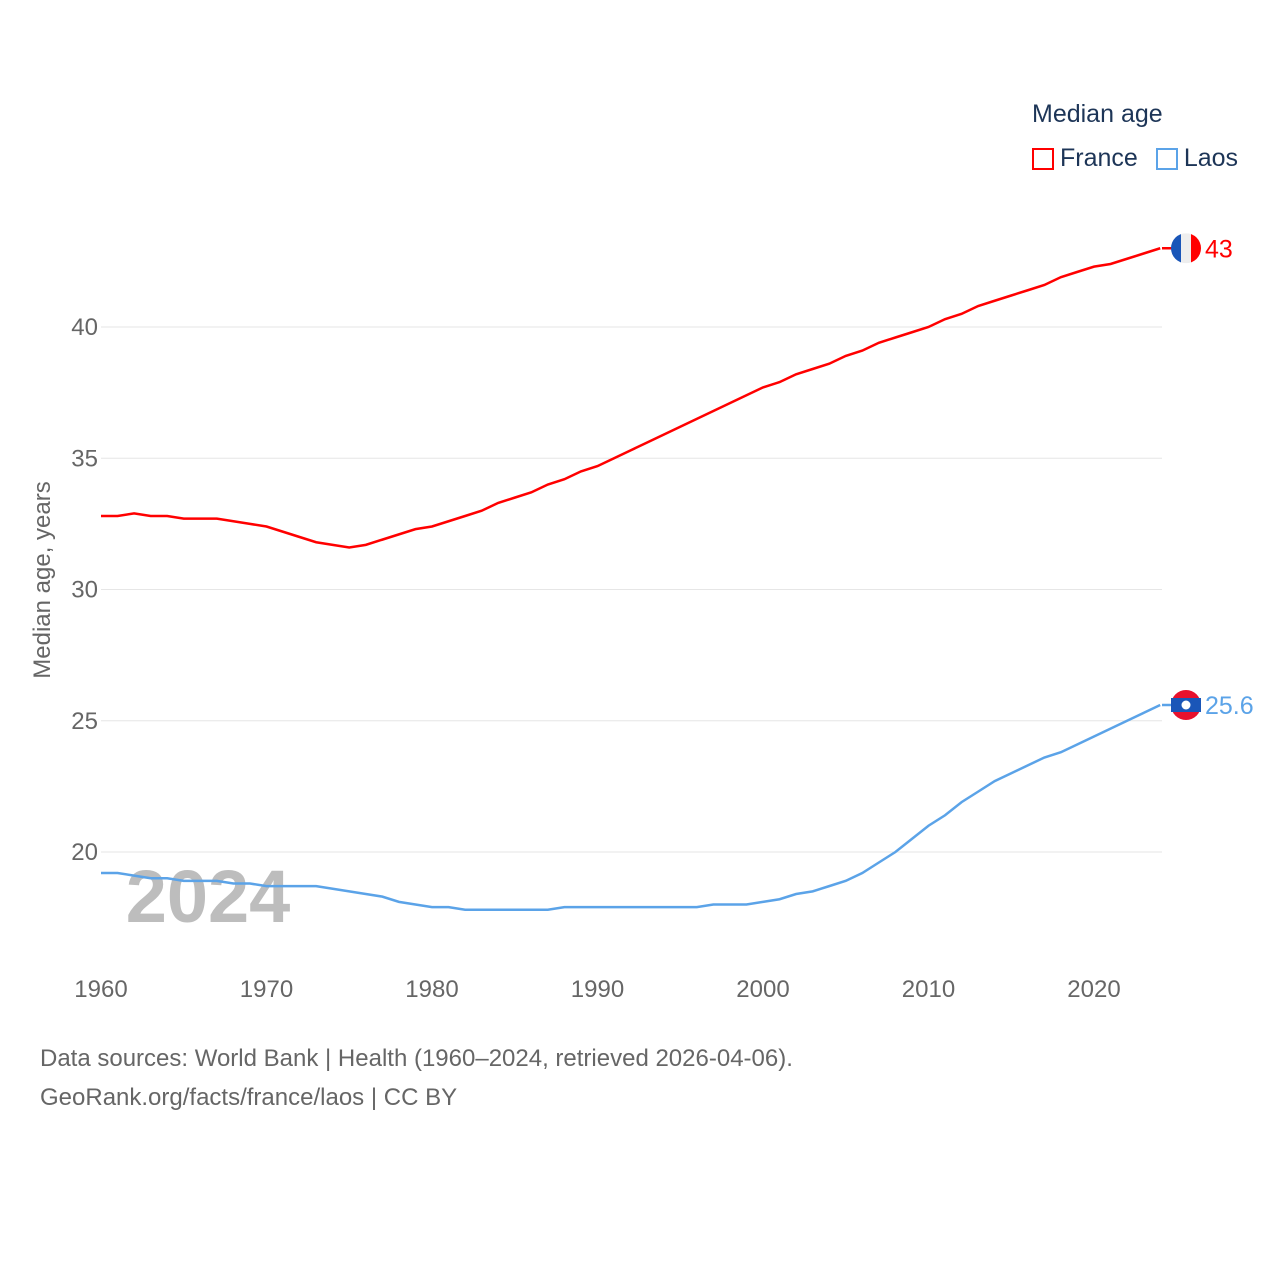  I want to click on source-link: GeoRank.org/facts/france/laos | CC BY, so click(249, 1097).